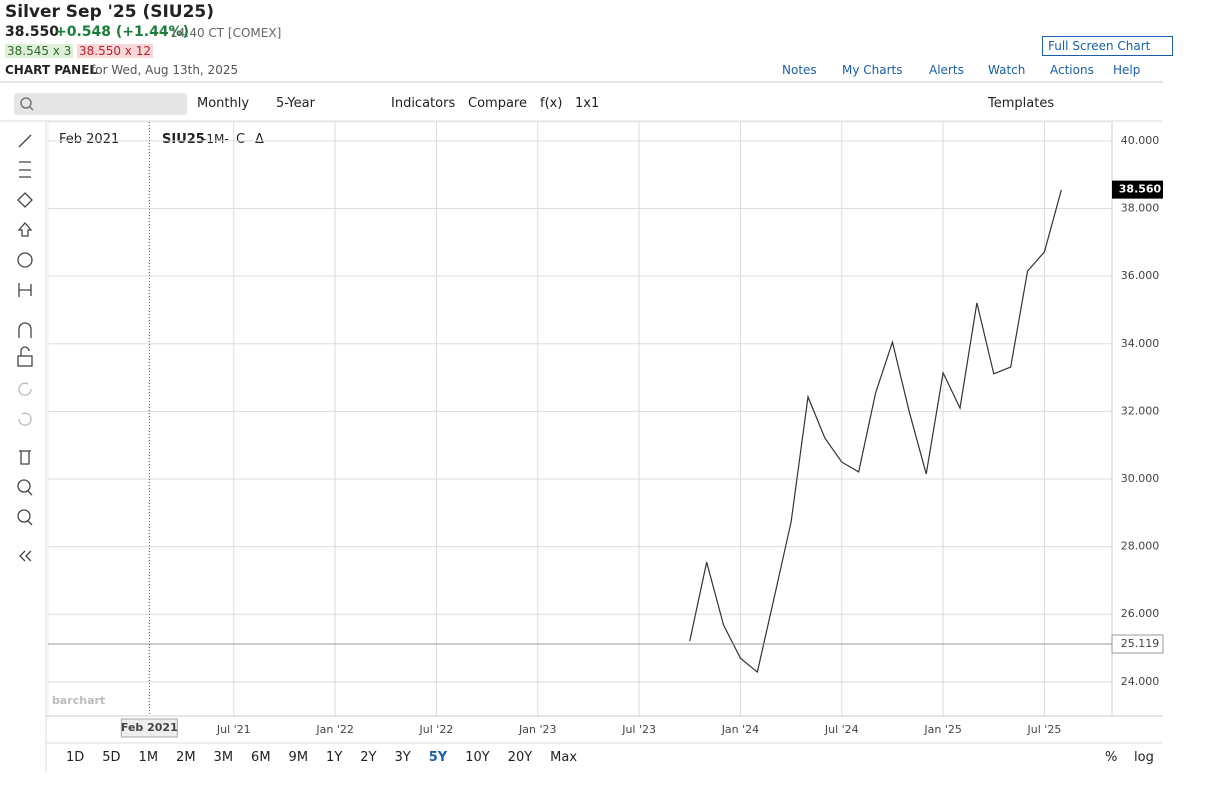 The image size is (1213, 796). Describe the element at coordinates (551, 103) in the screenshot. I see `toolbar-button: f(x)` at that location.